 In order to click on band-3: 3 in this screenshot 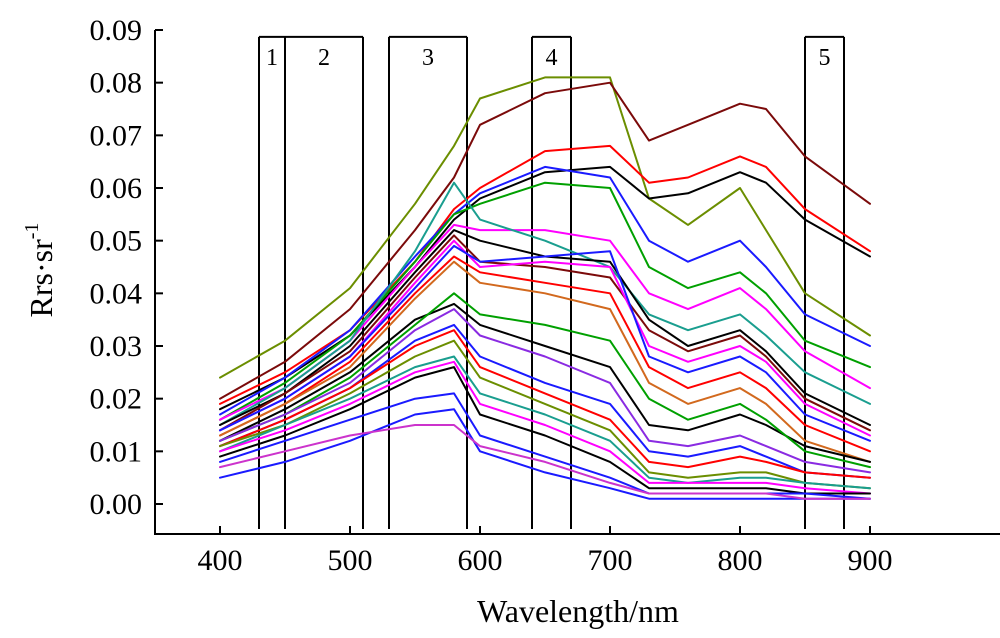, I will do `click(428, 282)`.